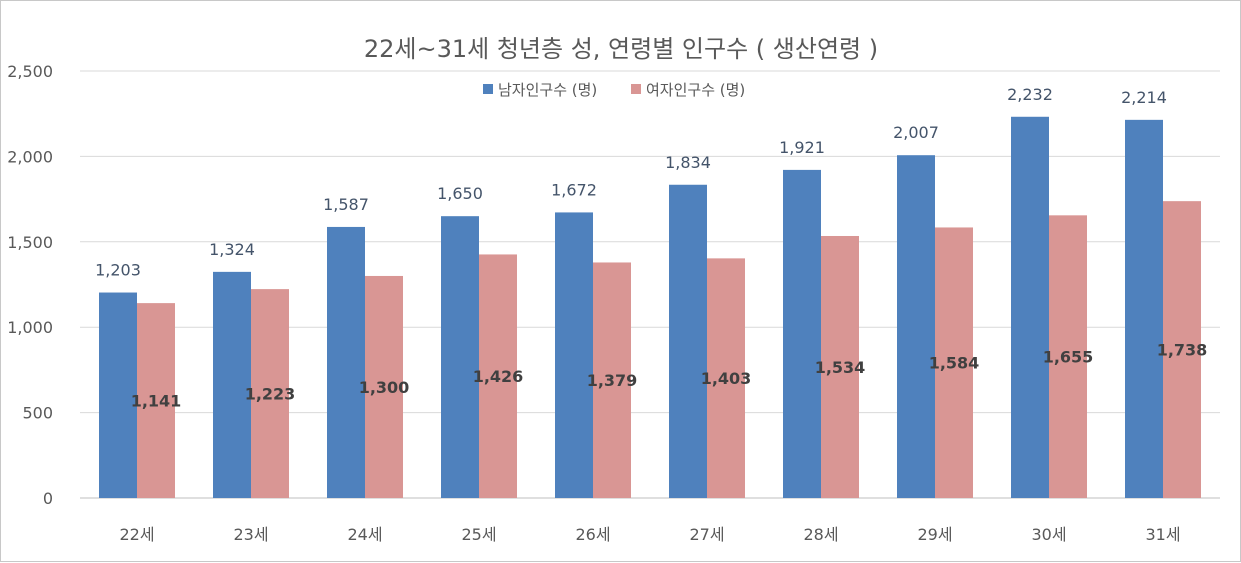  I want to click on x-tick-label: 26세, so click(592, 534).